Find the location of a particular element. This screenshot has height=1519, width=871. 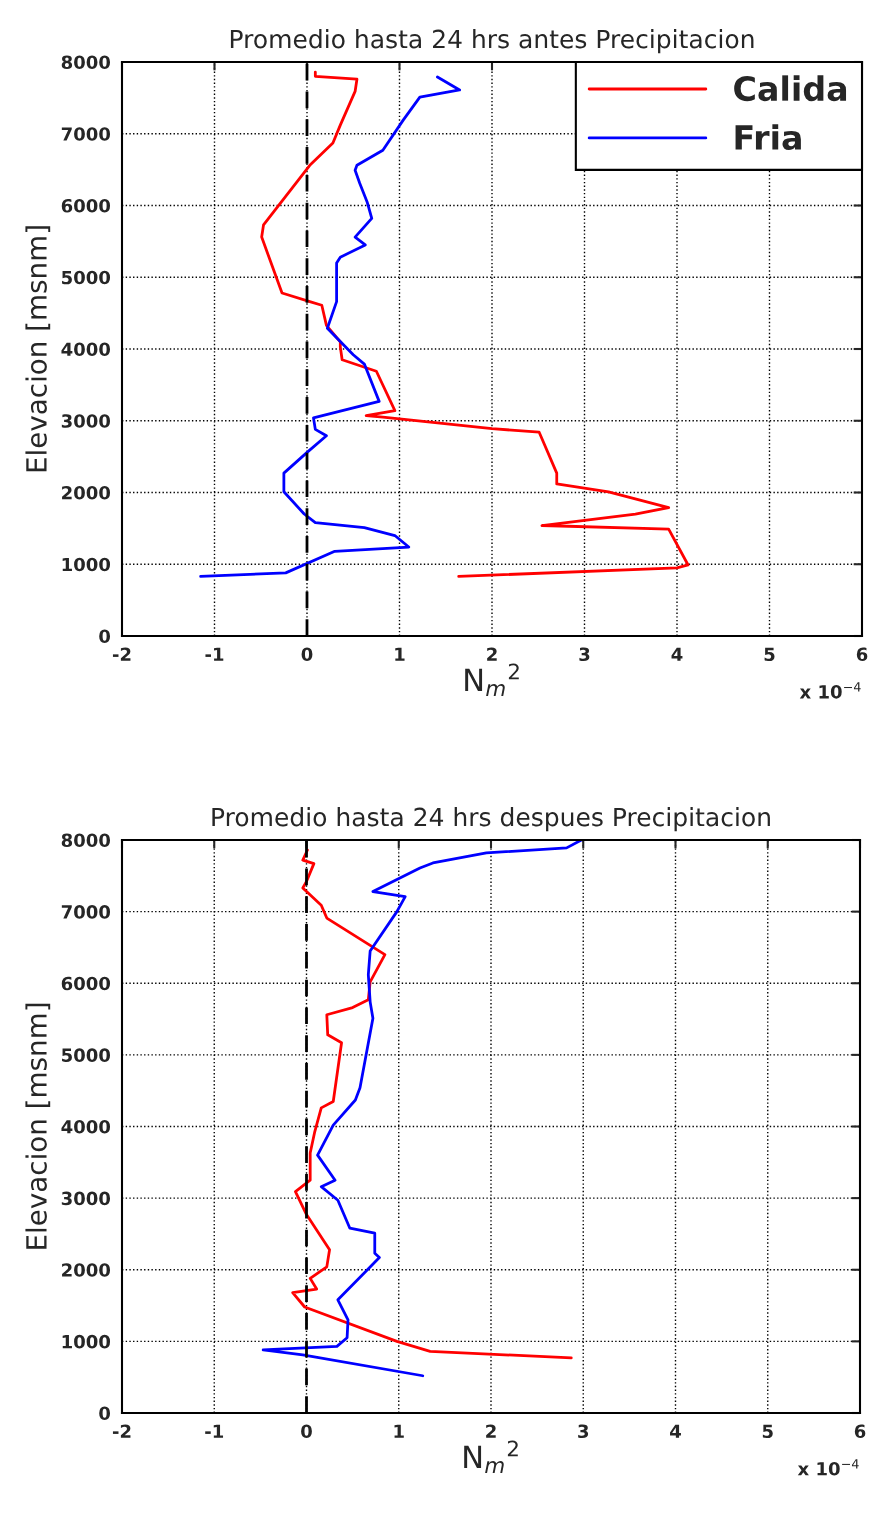

legend-label: Fria is located at coordinates (768, 137).